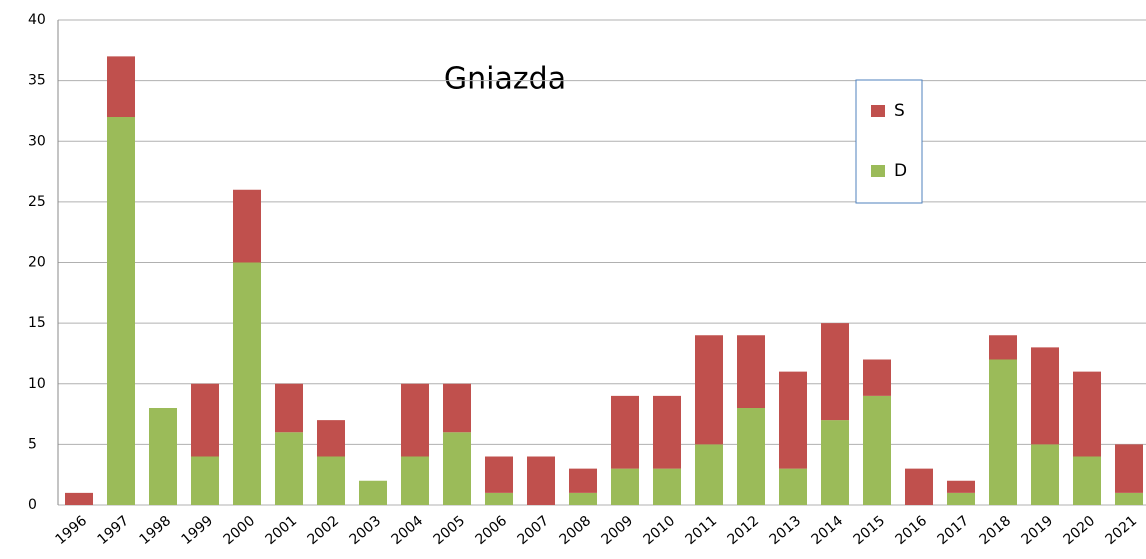  I want to click on x-tick-label: 2012, so click(744, 530).